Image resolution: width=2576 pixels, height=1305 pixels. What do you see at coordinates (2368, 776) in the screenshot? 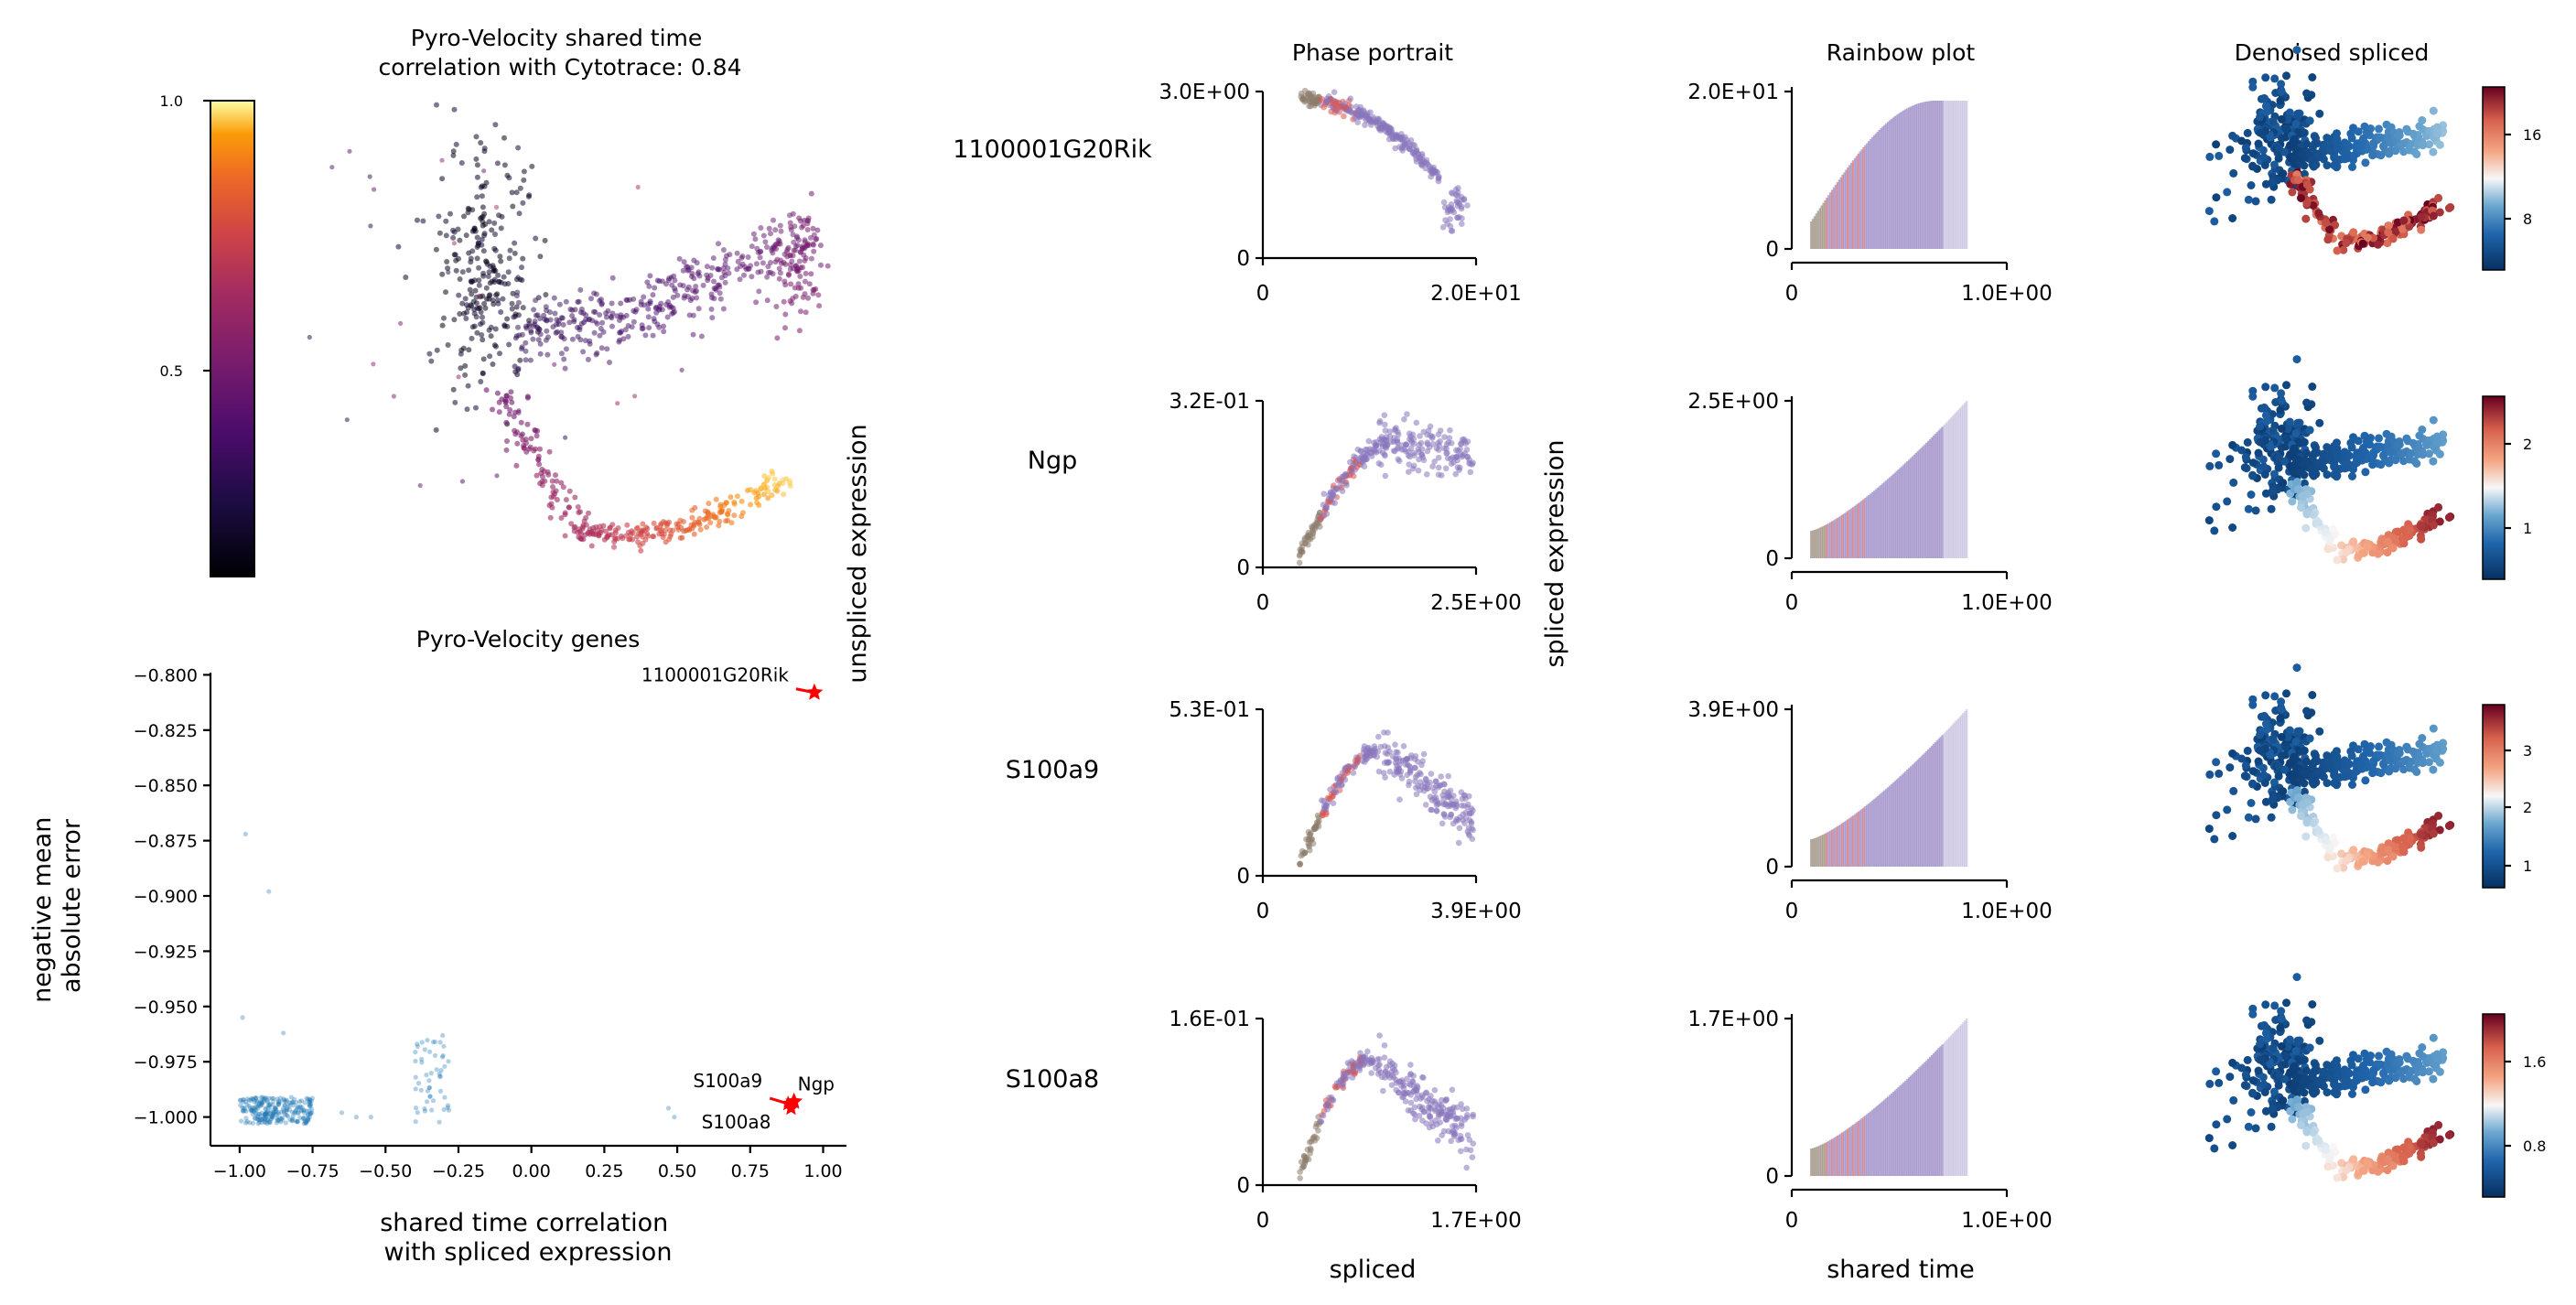
I see `denoised-spliced: 321` at bounding box center [2368, 776].